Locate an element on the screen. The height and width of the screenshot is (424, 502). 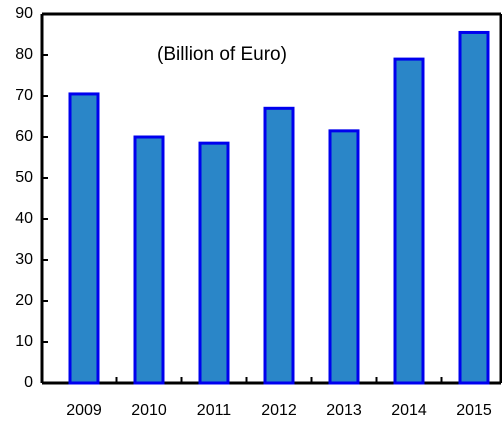
y-tick-label: 40 is located at coordinates (24, 218).